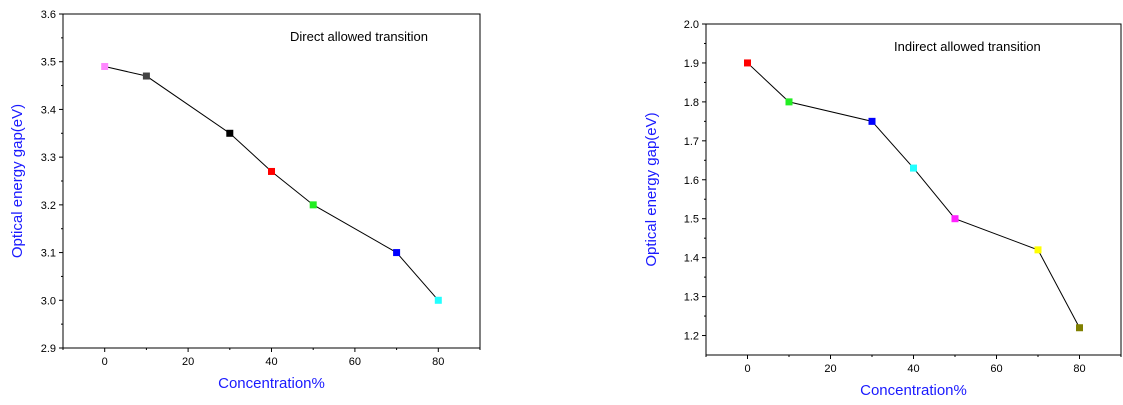  I want to click on direct-x-tick-label: 40, so click(271, 362).